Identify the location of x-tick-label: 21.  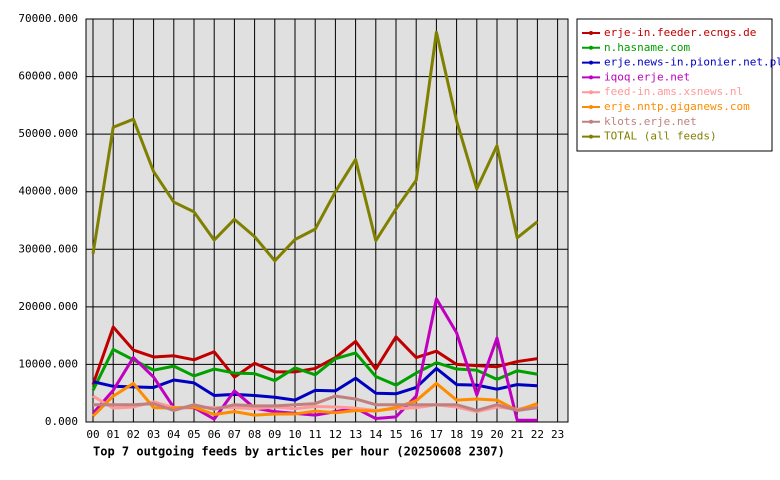
(517, 434).